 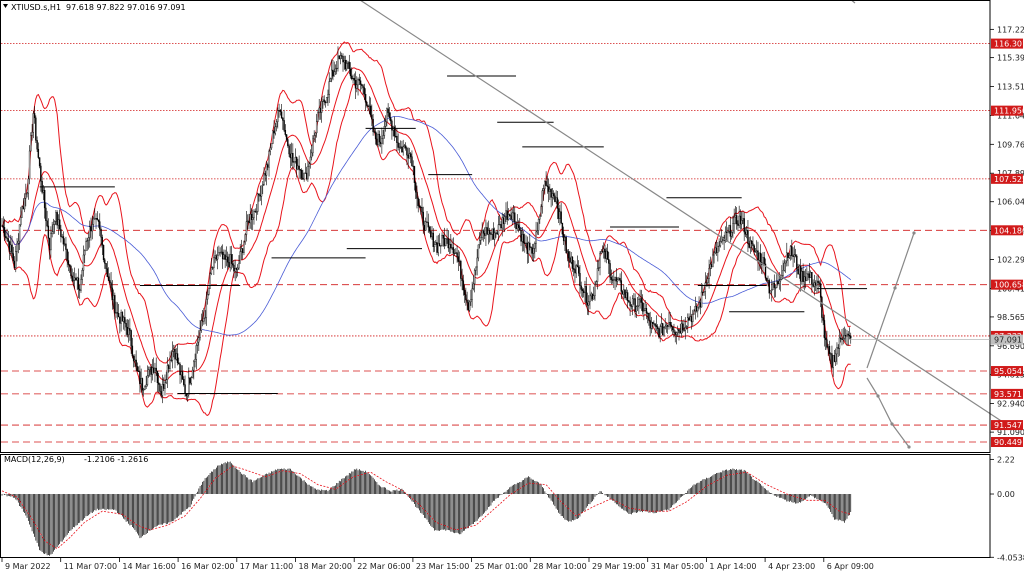 I want to click on macd-signal-line, so click(x=426, y=507).